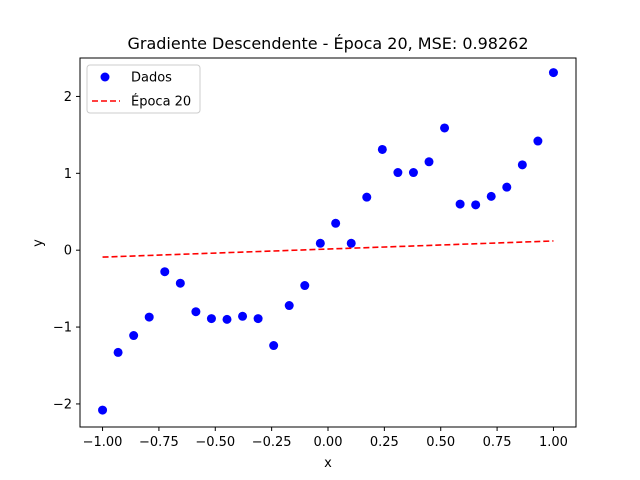 The height and width of the screenshot is (480, 640). Describe the element at coordinates (384, 442) in the screenshot. I see `x-tick-label: 0.25` at that location.